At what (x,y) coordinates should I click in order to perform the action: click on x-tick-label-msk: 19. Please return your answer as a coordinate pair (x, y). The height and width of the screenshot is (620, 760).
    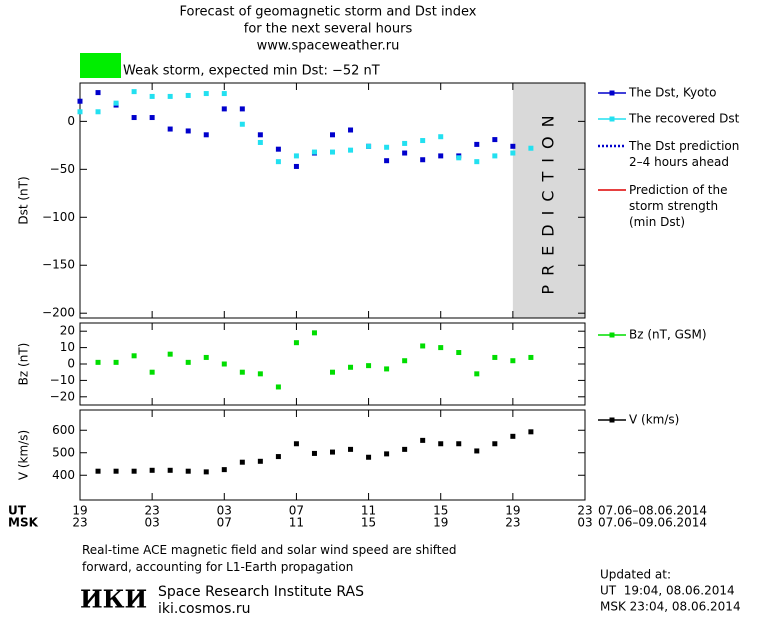
    Looking at the image, I should click on (440, 523).